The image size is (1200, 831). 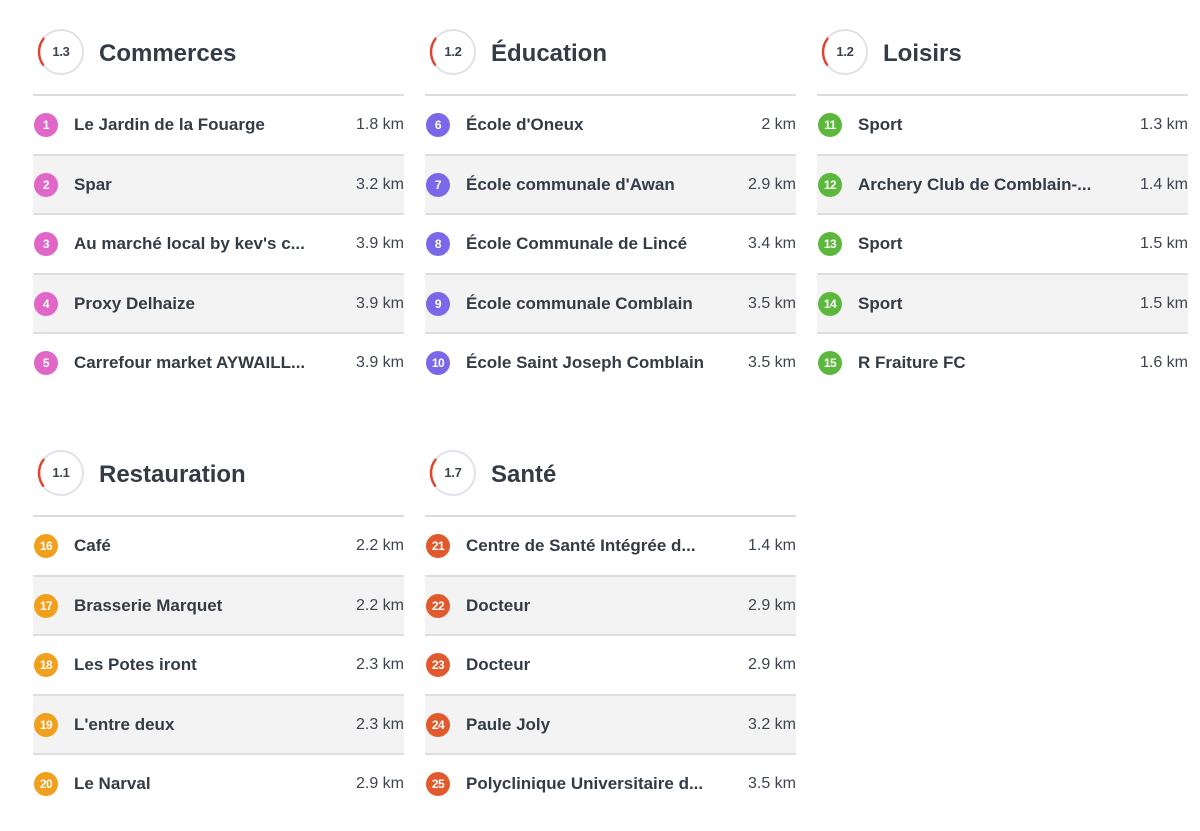 I want to click on score-value: 1.1, so click(x=61, y=472).